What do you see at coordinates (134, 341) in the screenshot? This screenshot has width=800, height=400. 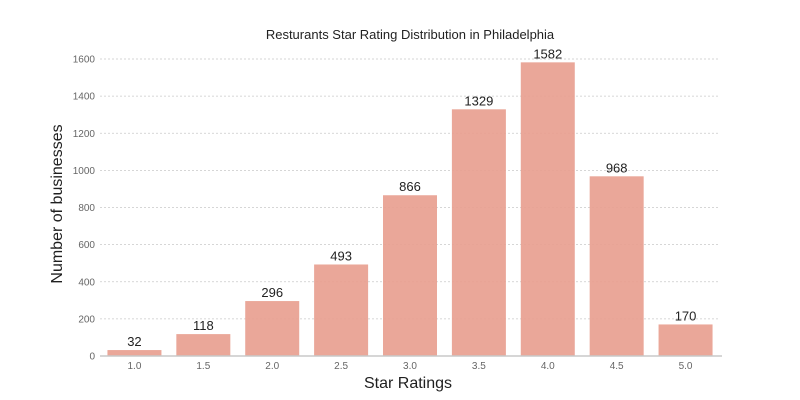 I see `bar-value-label: 32` at bounding box center [134, 341].